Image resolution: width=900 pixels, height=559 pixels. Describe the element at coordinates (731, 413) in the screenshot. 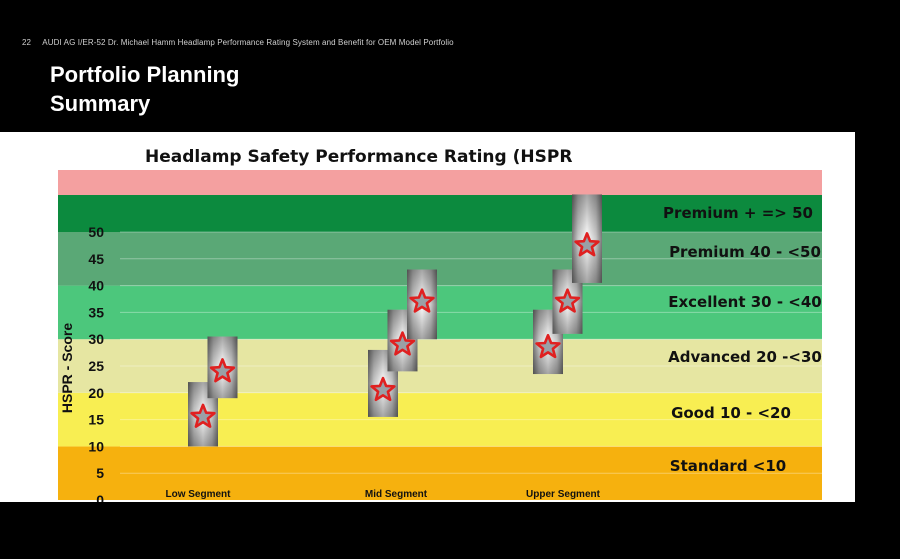

I see `band-label: Good 10 - <20` at that location.